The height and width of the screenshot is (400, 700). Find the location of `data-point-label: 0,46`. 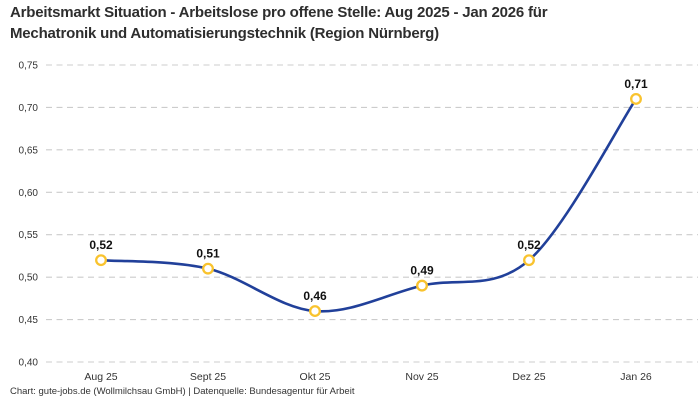

data-point-label: 0,46 is located at coordinates (315, 296).